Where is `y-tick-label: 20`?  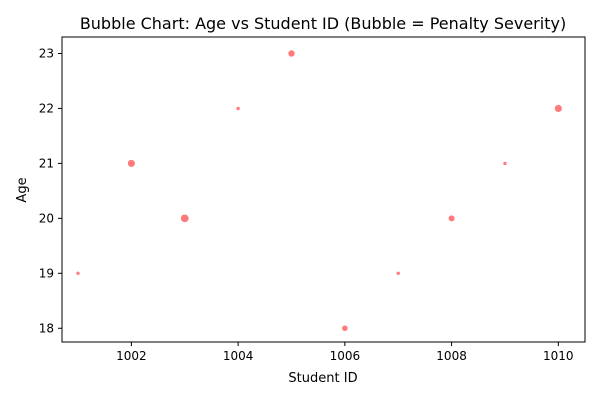 y-tick-label: 20 is located at coordinates (46, 218).